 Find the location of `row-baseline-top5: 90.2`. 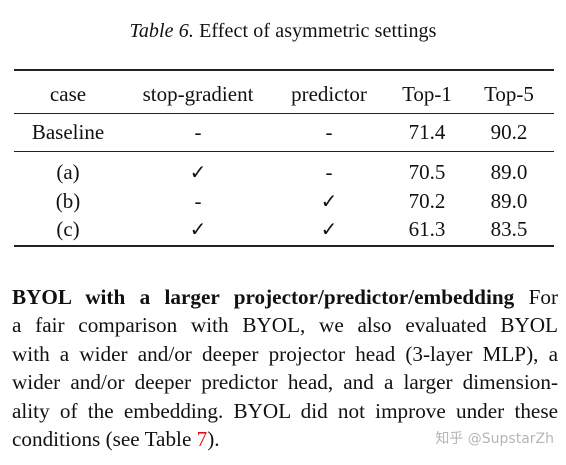

row-baseline-top5: 90.2 is located at coordinates (509, 132).